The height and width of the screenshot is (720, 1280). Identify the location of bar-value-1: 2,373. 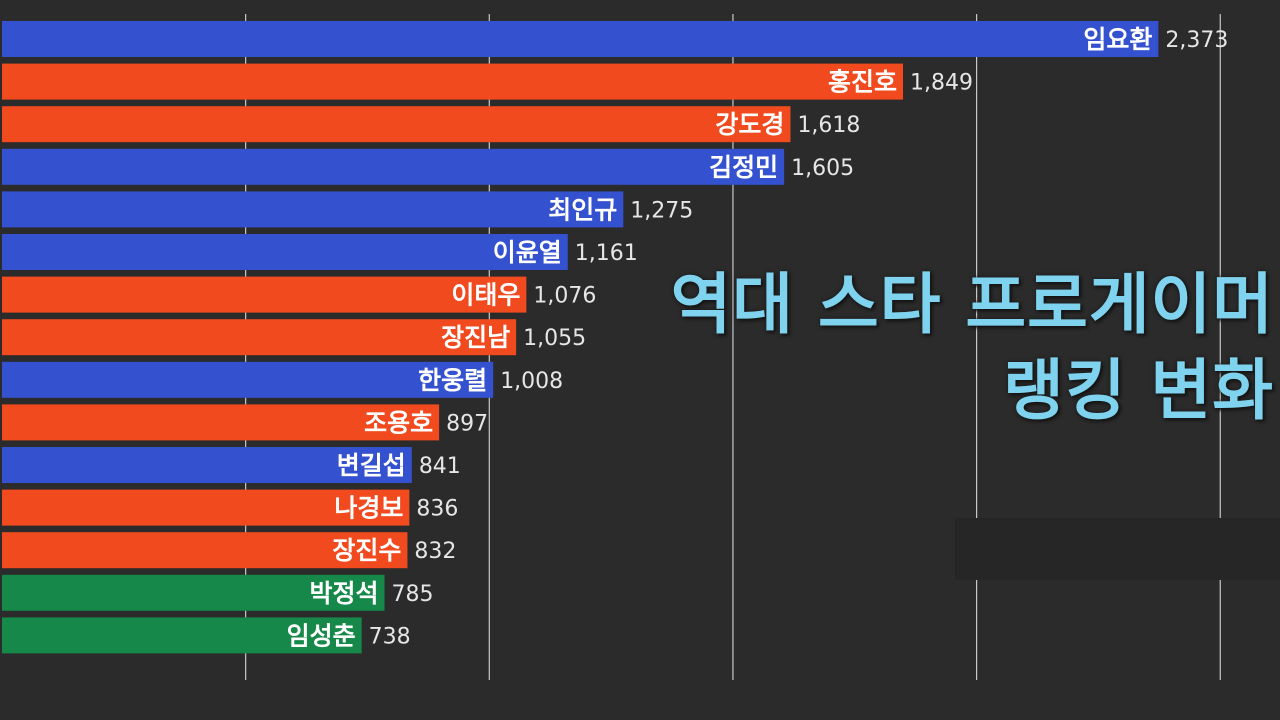
(1196, 40).